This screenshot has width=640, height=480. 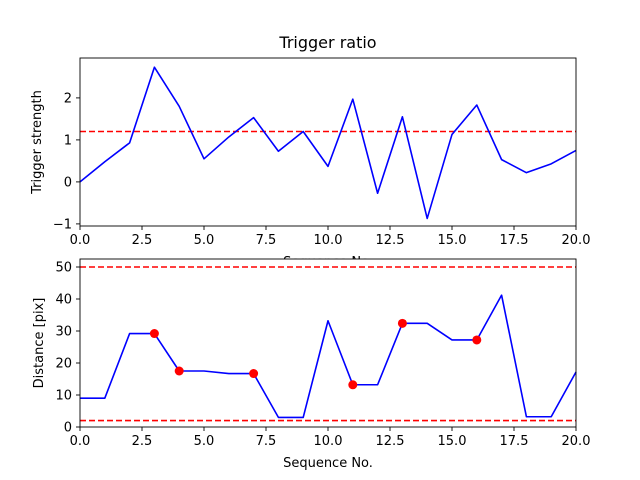 What do you see at coordinates (62, 224) in the screenshot?
I see `y-tick-label: −1` at bounding box center [62, 224].